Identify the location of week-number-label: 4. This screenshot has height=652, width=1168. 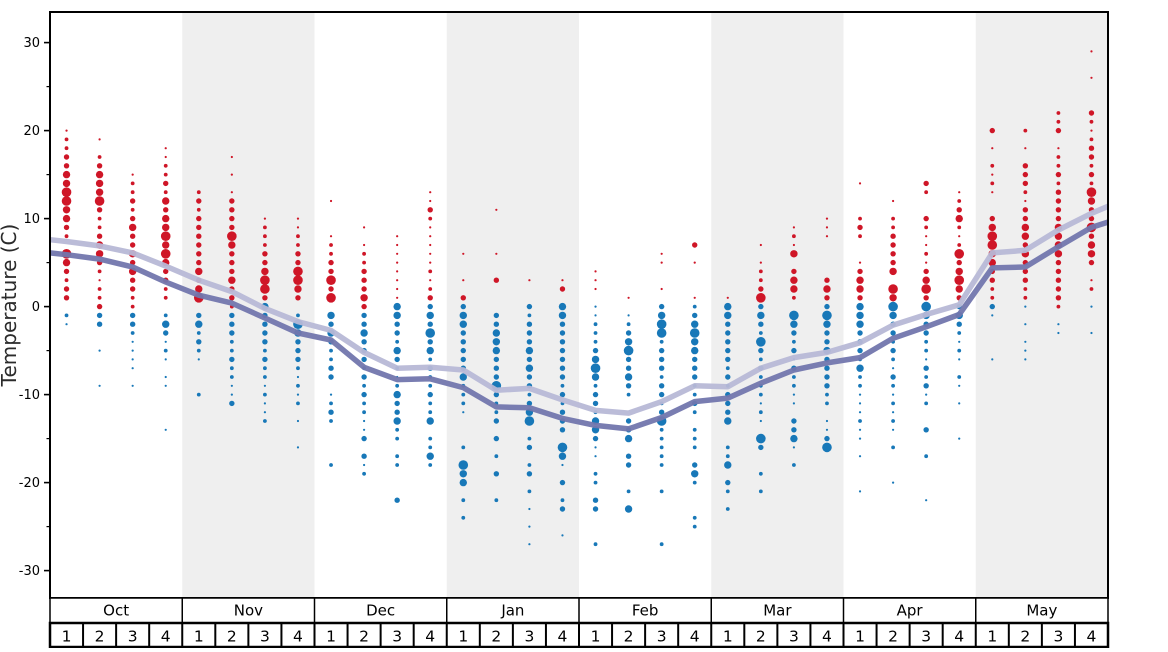
(430, 637).